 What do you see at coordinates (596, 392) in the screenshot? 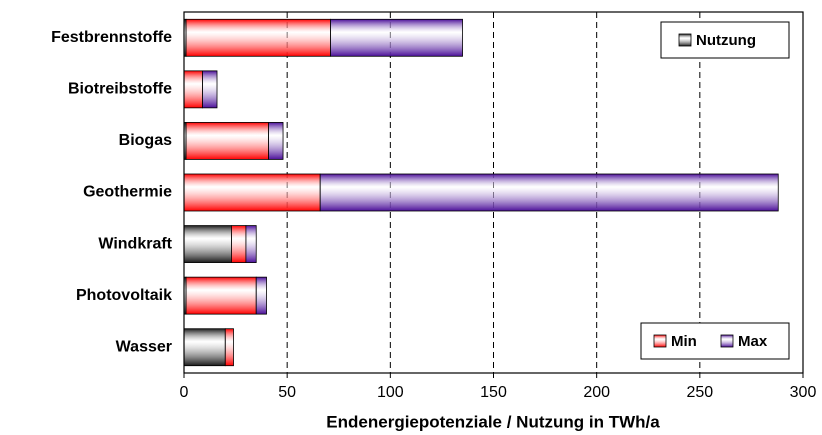
I see `x-tick-label: 200` at bounding box center [596, 392].